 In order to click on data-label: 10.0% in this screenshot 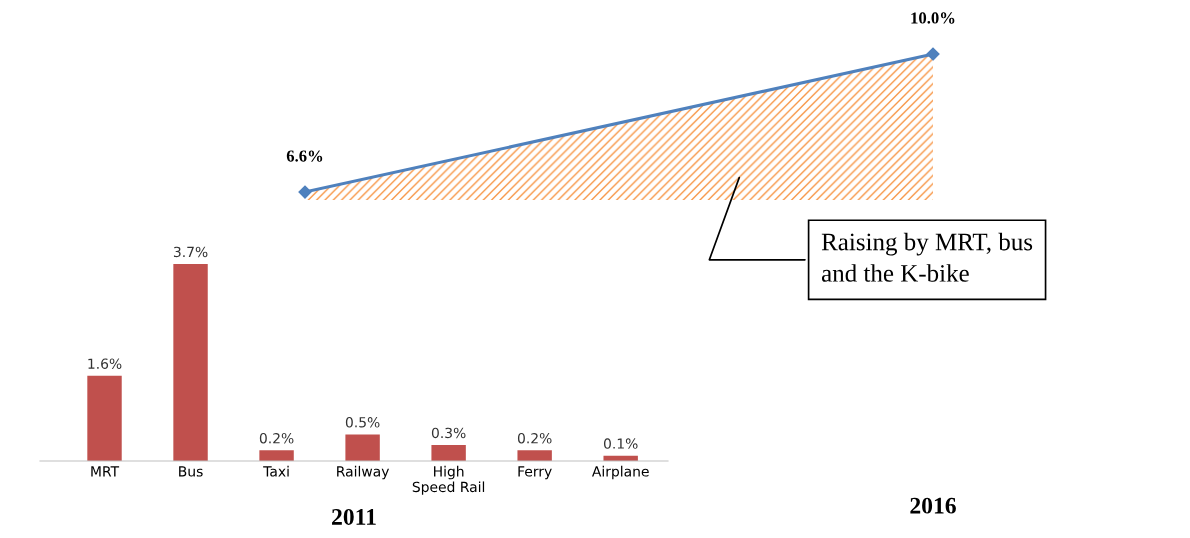, I will do `click(933, 18)`.